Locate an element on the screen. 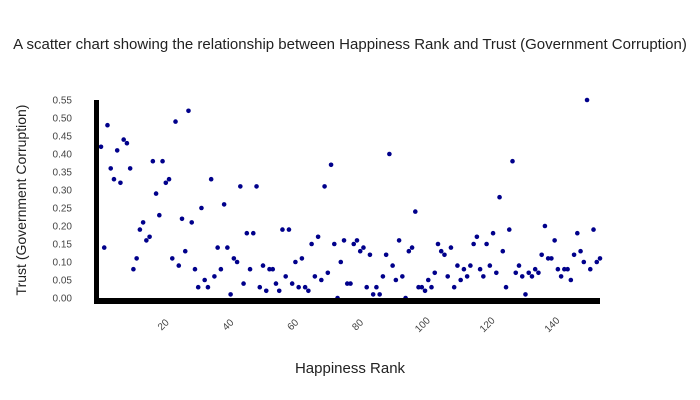 The height and width of the screenshot is (400, 700). y-tick-label: 0.35 is located at coordinates (63, 173).